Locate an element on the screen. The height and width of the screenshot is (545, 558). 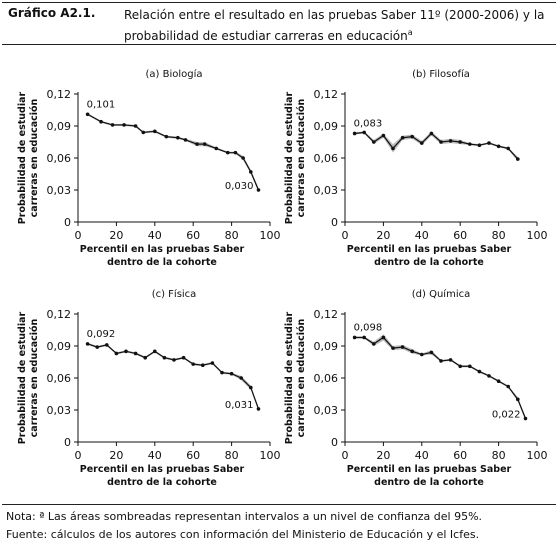
chart-1-x-tick-label: 0 is located at coordinates (78, 235).